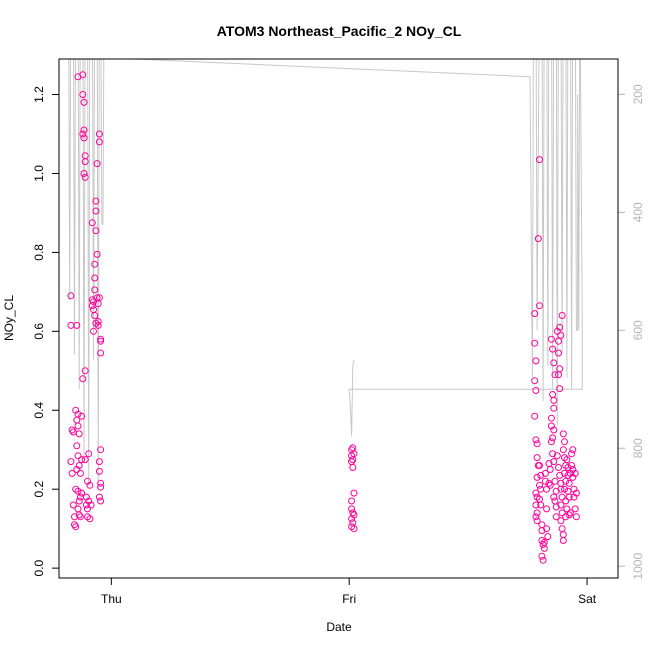  I want to click on y2-tick-label: 400, so click(638, 212).